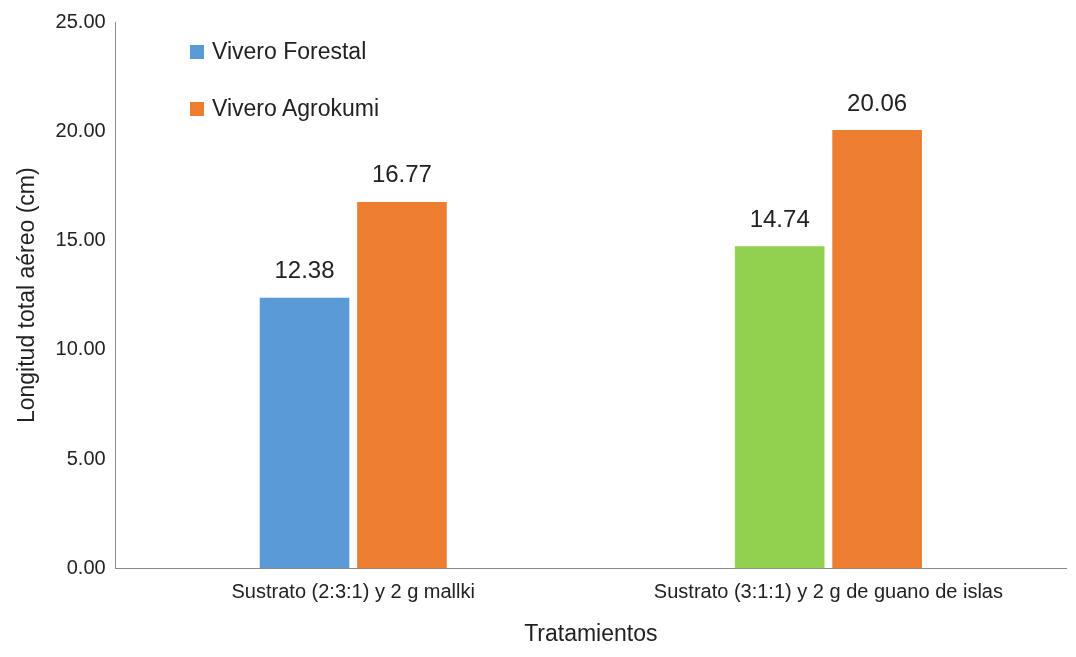 The image size is (1076, 657). Describe the element at coordinates (86, 566) in the screenshot. I see `y-tick-label: 0.00` at that location.